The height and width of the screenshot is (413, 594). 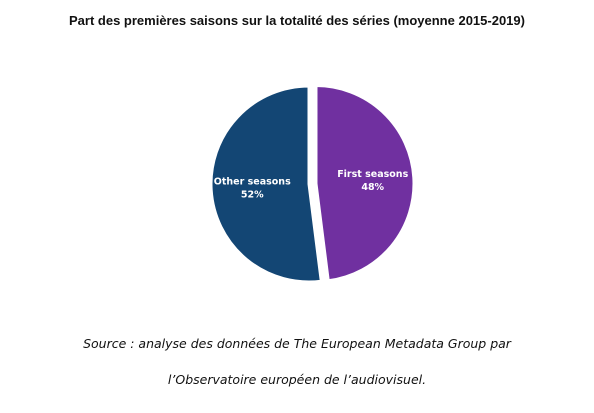 I want to click on slice-value-label: 48%, so click(x=372, y=187).